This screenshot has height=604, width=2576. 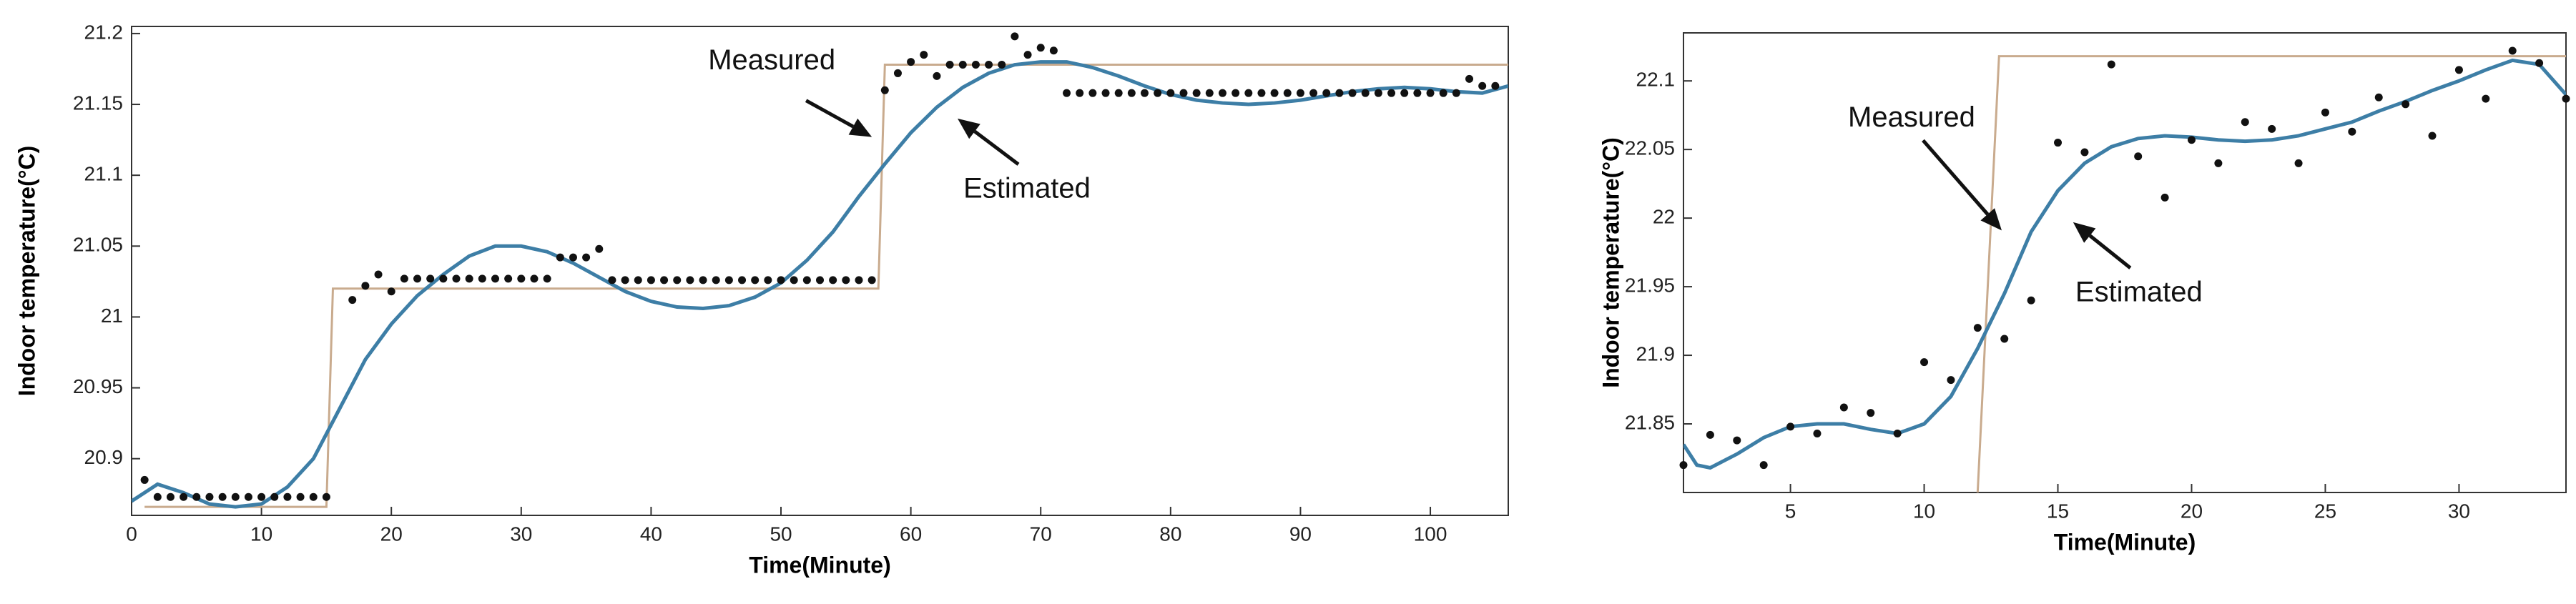 I want to click on y-tick-label: 22.05, so click(x=1650, y=148).